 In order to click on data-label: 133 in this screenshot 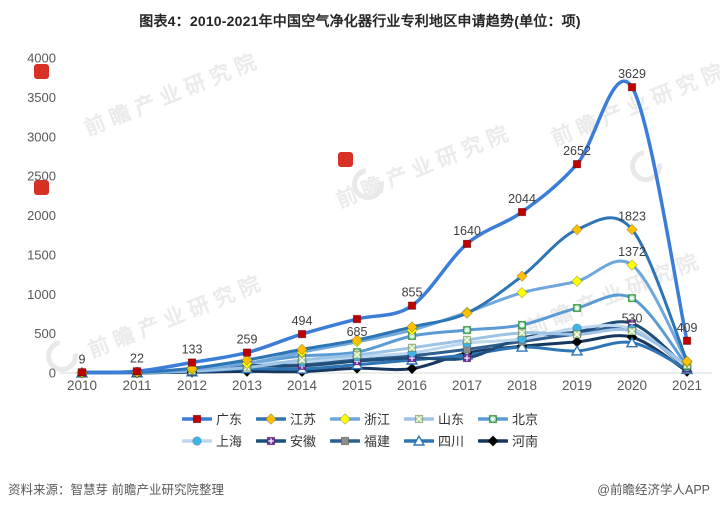, I will do `click(192, 350)`.